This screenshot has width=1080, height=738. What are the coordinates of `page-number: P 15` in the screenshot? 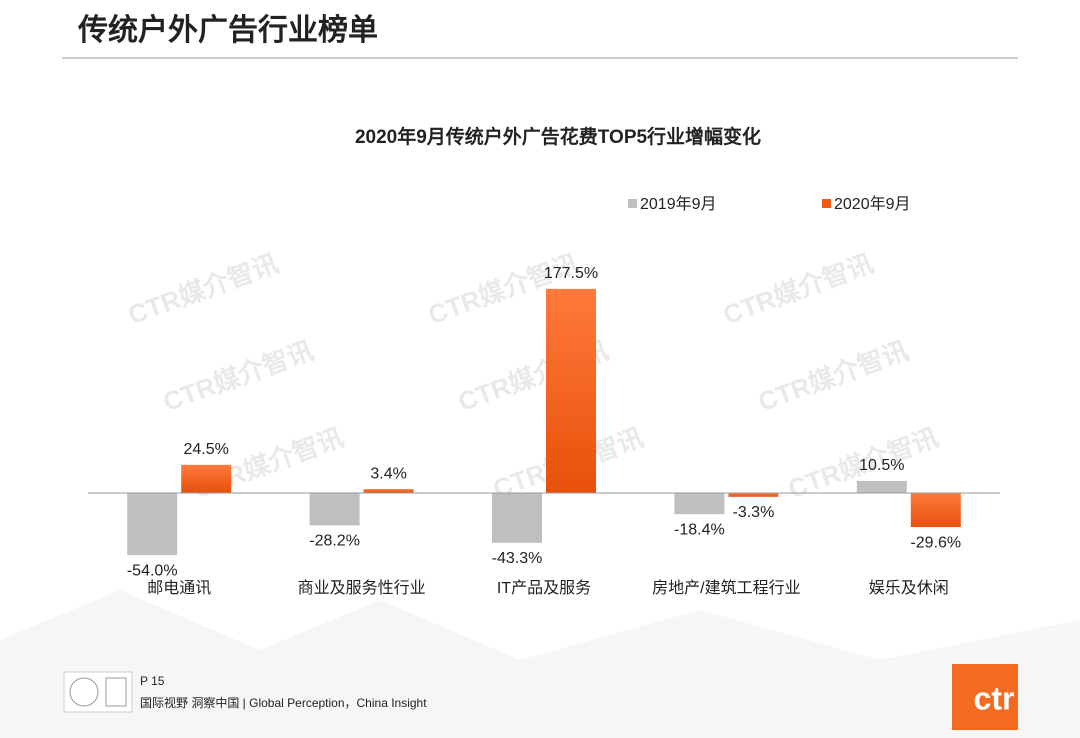 It's located at (152, 681).